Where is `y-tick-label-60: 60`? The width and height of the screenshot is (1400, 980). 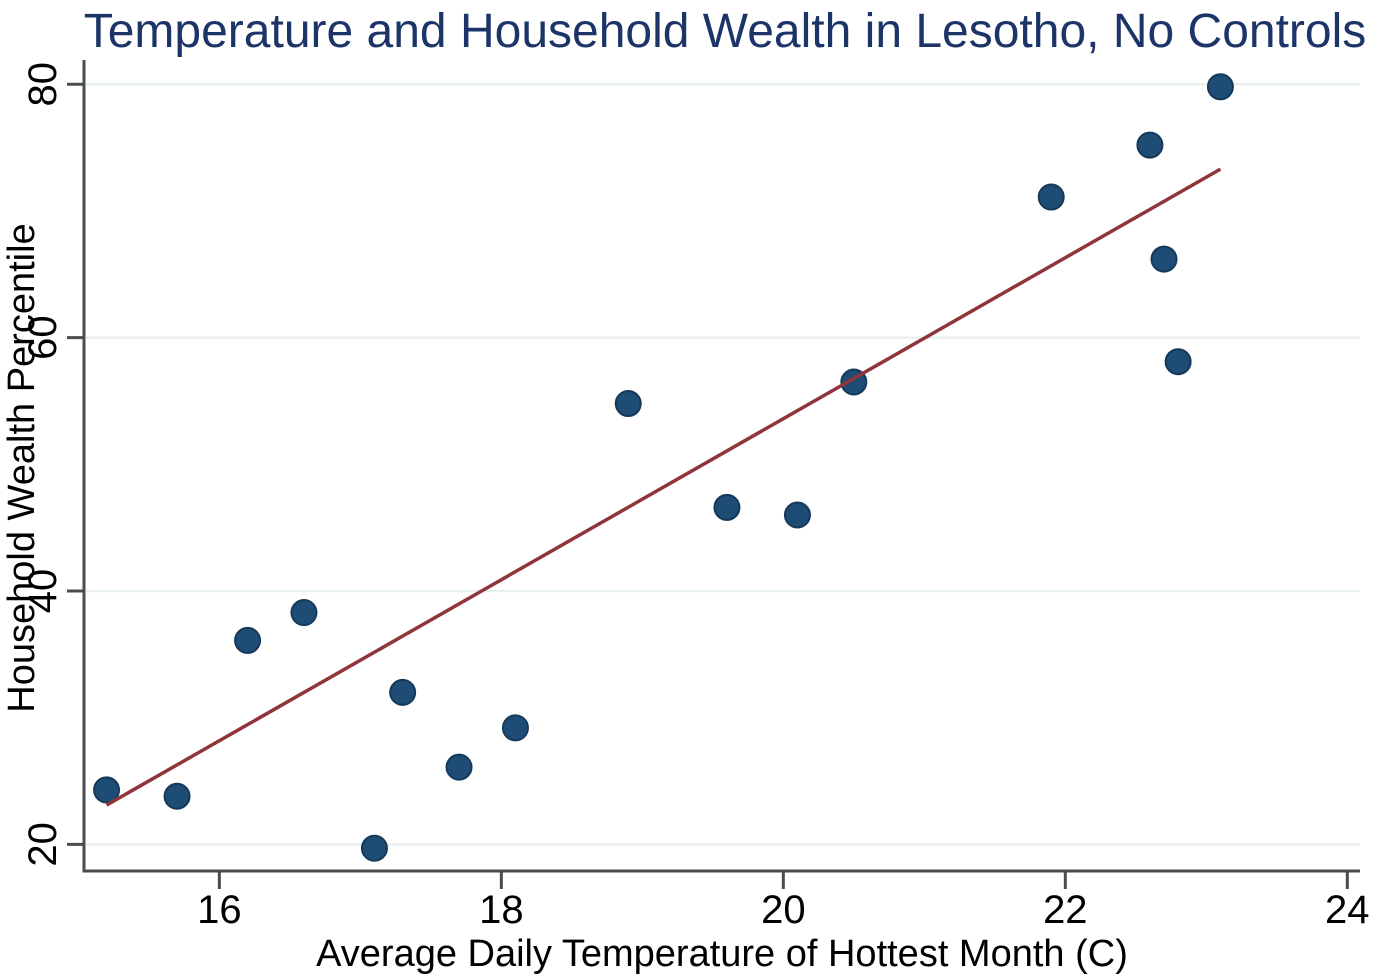 y-tick-label-60: 60 is located at coordinates (43, 337).